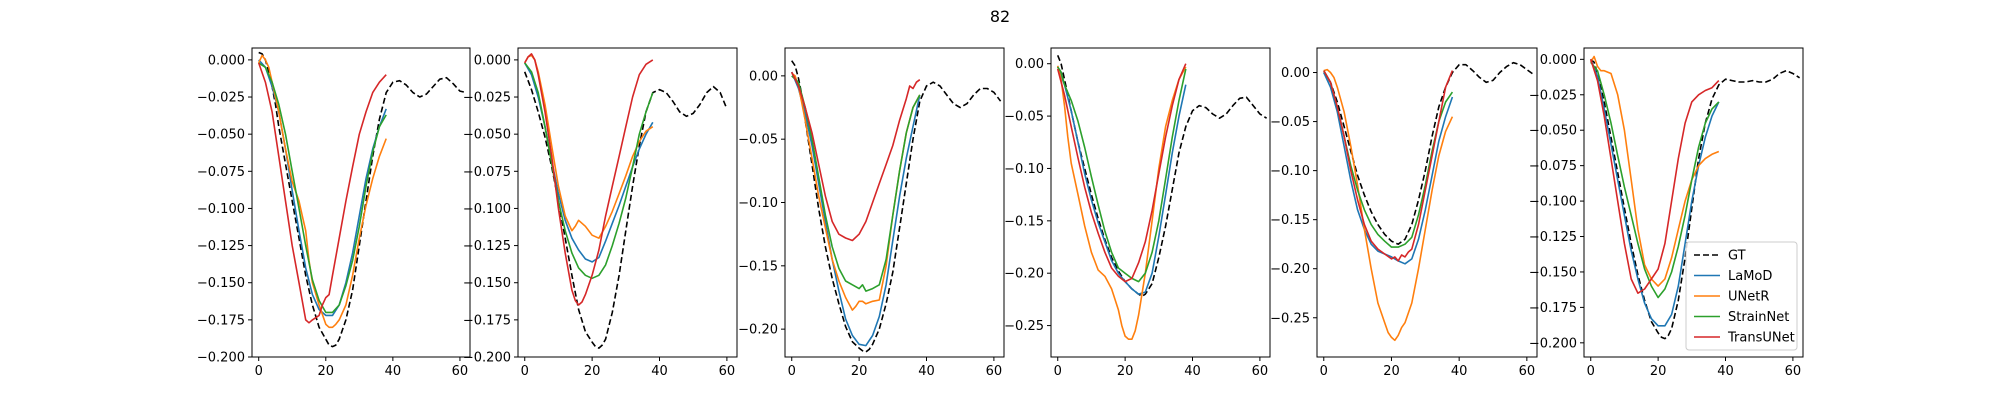 Image resolution: width=2000 pixels, height=400 pixels. Describe the element at coordinates (1748, 297) in the screenshot. I see `legend-label-unetr: UNetR` at that location.